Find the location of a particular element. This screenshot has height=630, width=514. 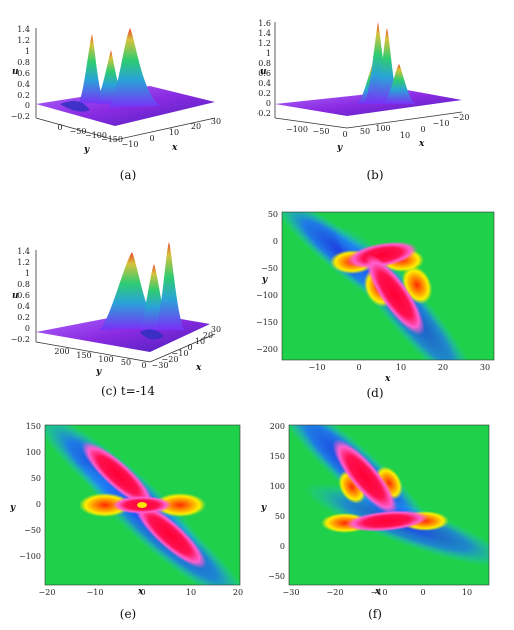

z-ticks-a: 1.4 1.2 1 0.8 0.6 0.4 0.2 0 −0.2 is located at coordinates (20, 73).